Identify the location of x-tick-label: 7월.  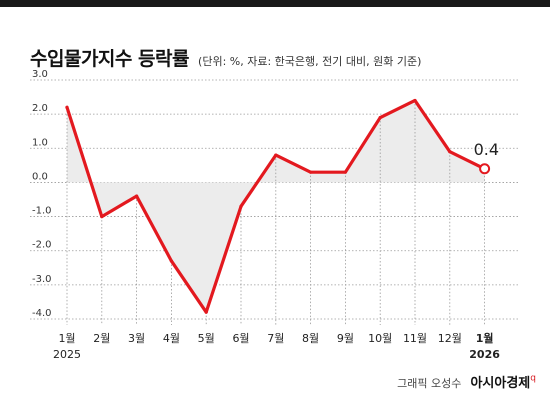
(275, 338).